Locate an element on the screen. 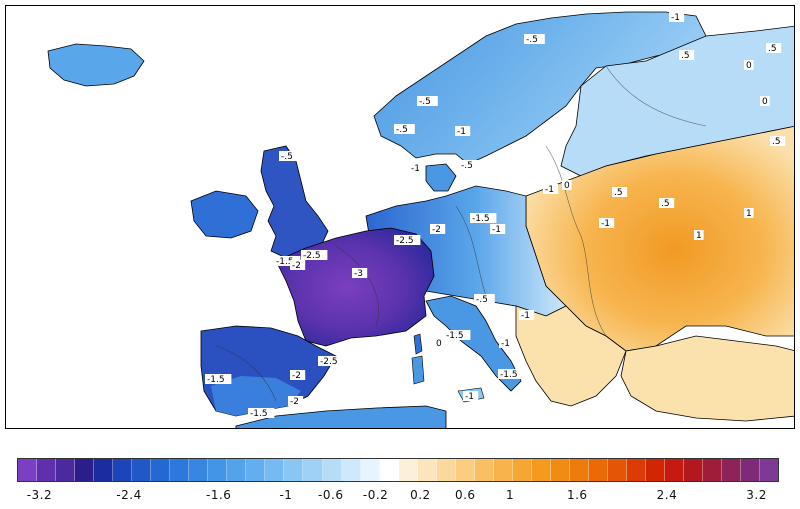  colorbar-tick-label: -1 is located at coordinates (286, 495).